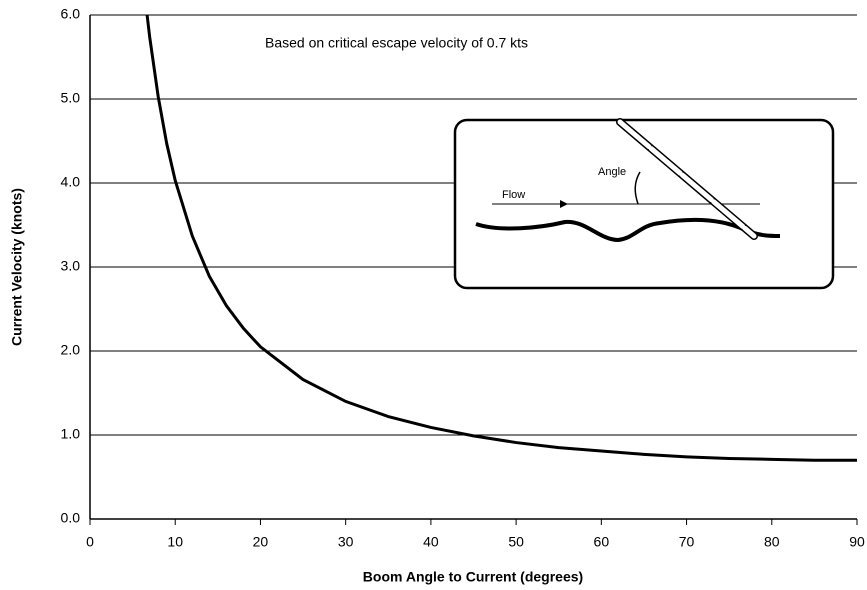  Describe the element at coordinates (261, 542) in the screenshot. I see `x-tick-label: 20` at that location.